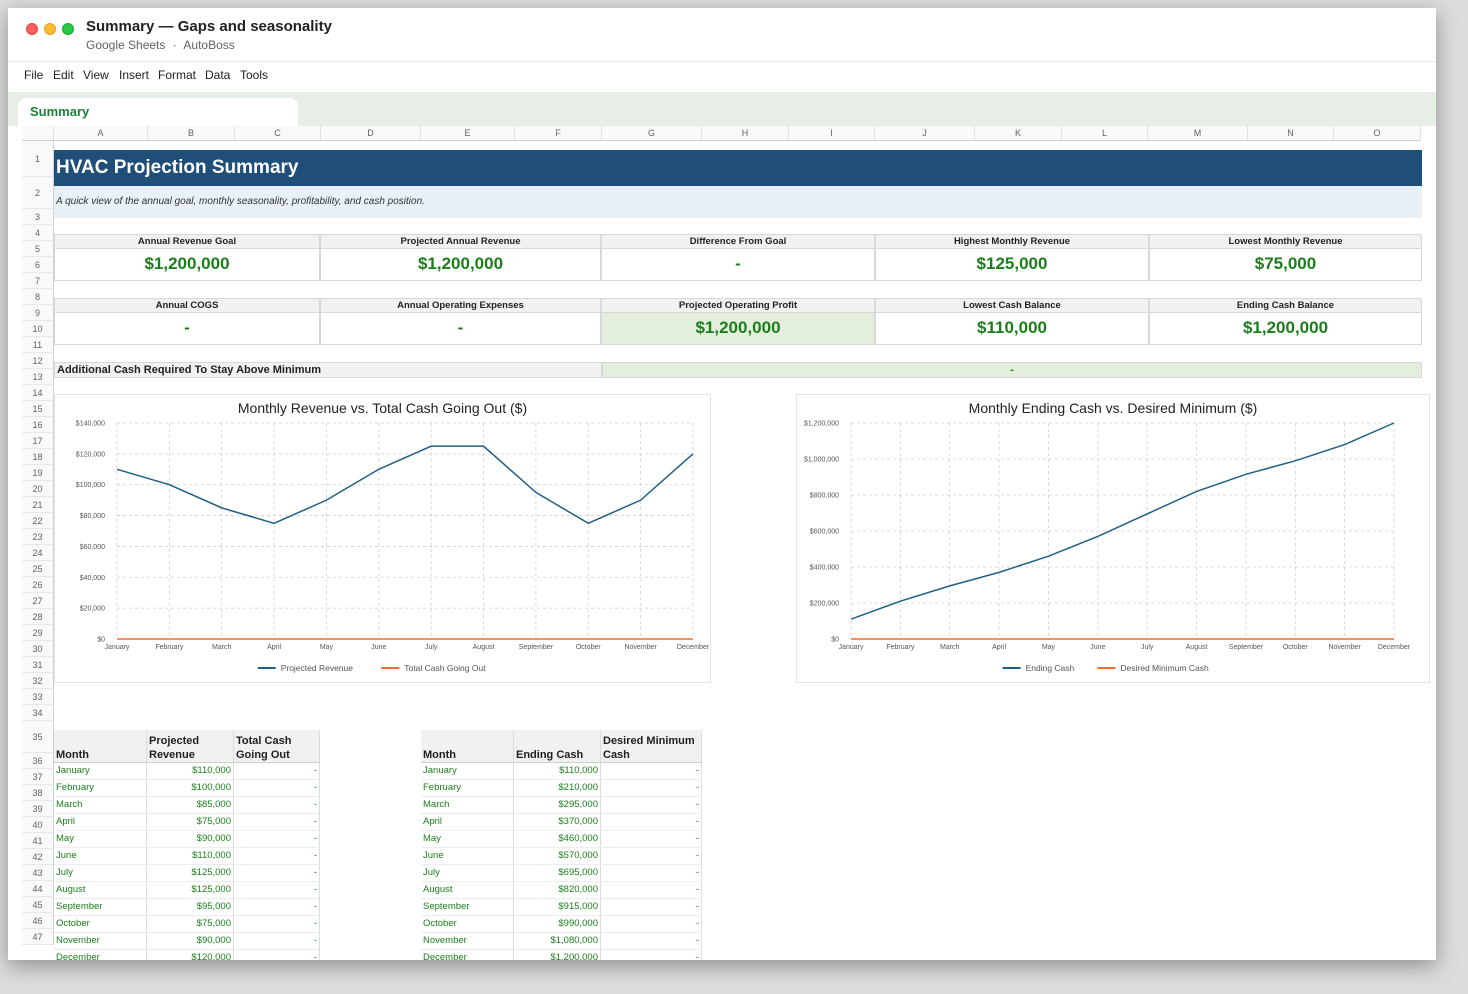 The height and width of the screenshot is (994, 1468). Describe the element at coordinates (100, 805) in the screenshot. I see `table1-cell: March` at that location.